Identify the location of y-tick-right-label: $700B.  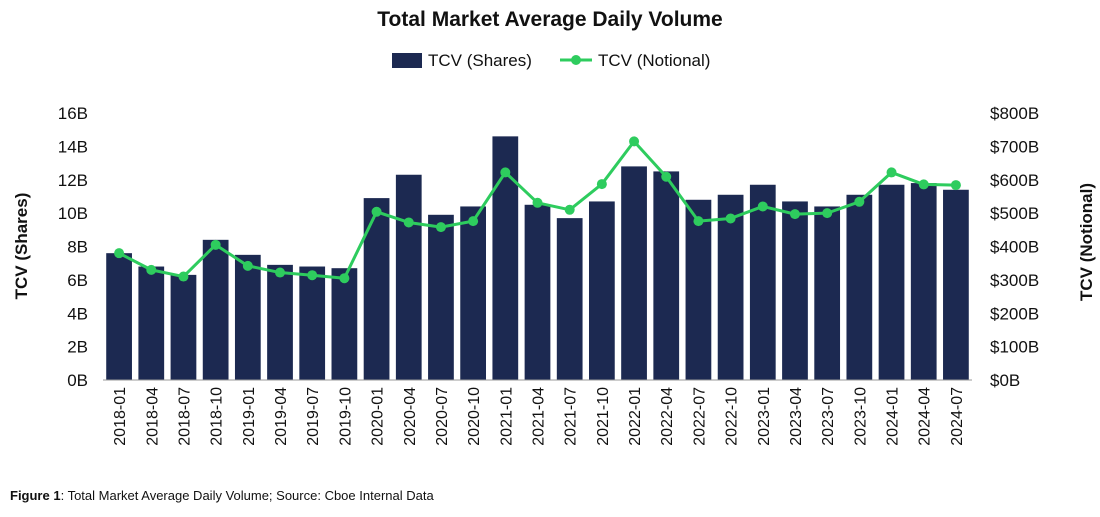
(1014, 146).